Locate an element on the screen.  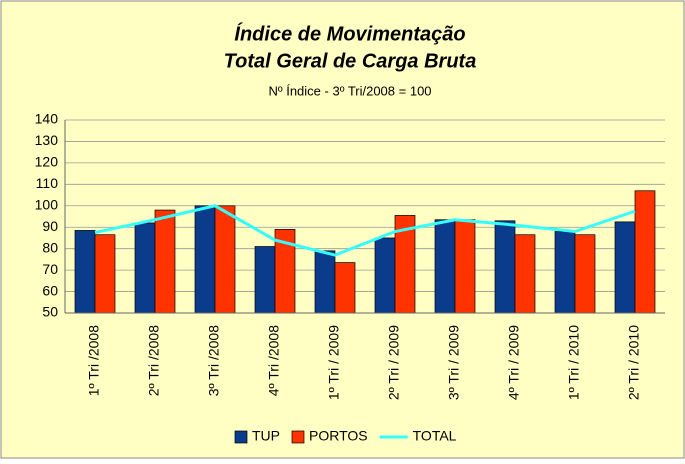
y-tick-label: 140 is located at coordinates (47, 119).